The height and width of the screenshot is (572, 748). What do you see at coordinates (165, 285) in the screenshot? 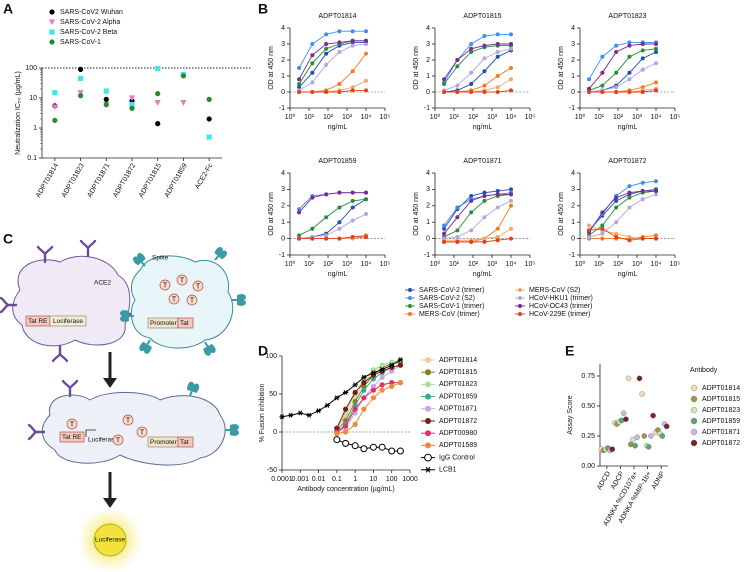
I see `tat-protein` at bounding box center [165, 285].